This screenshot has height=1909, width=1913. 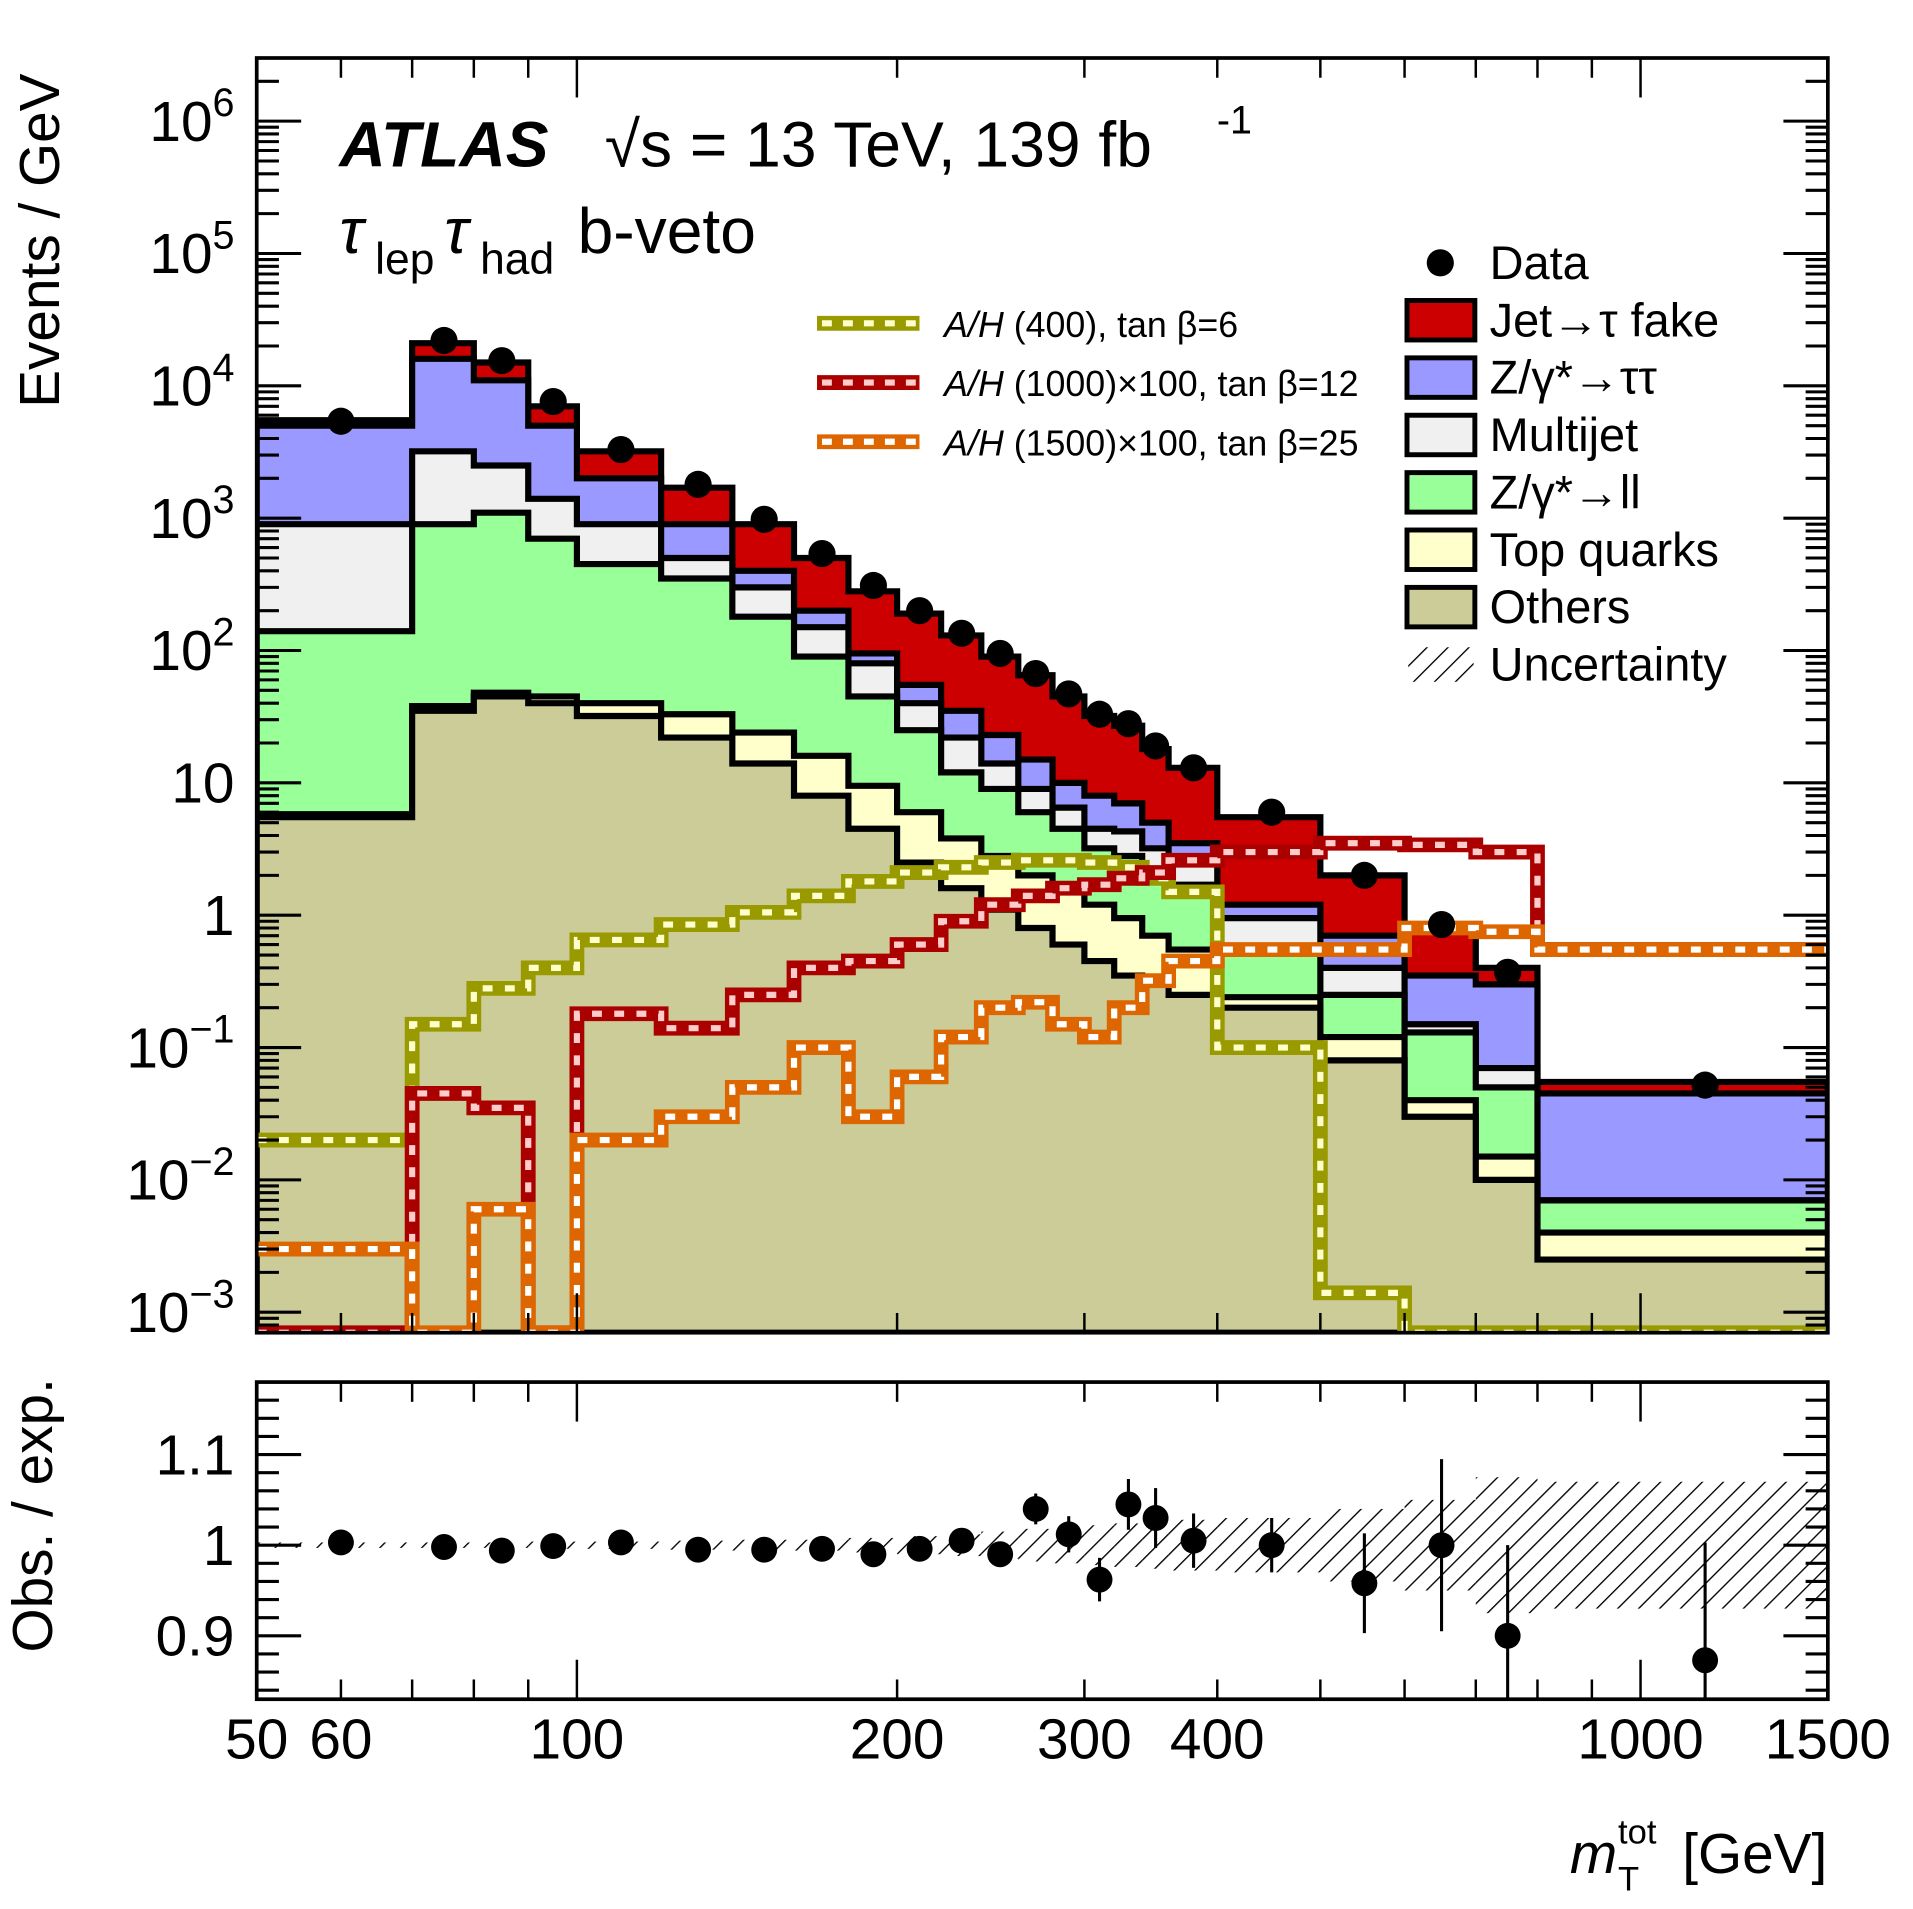 I want to click on legend-swatch-hatch, so click(x=1441, y=664).